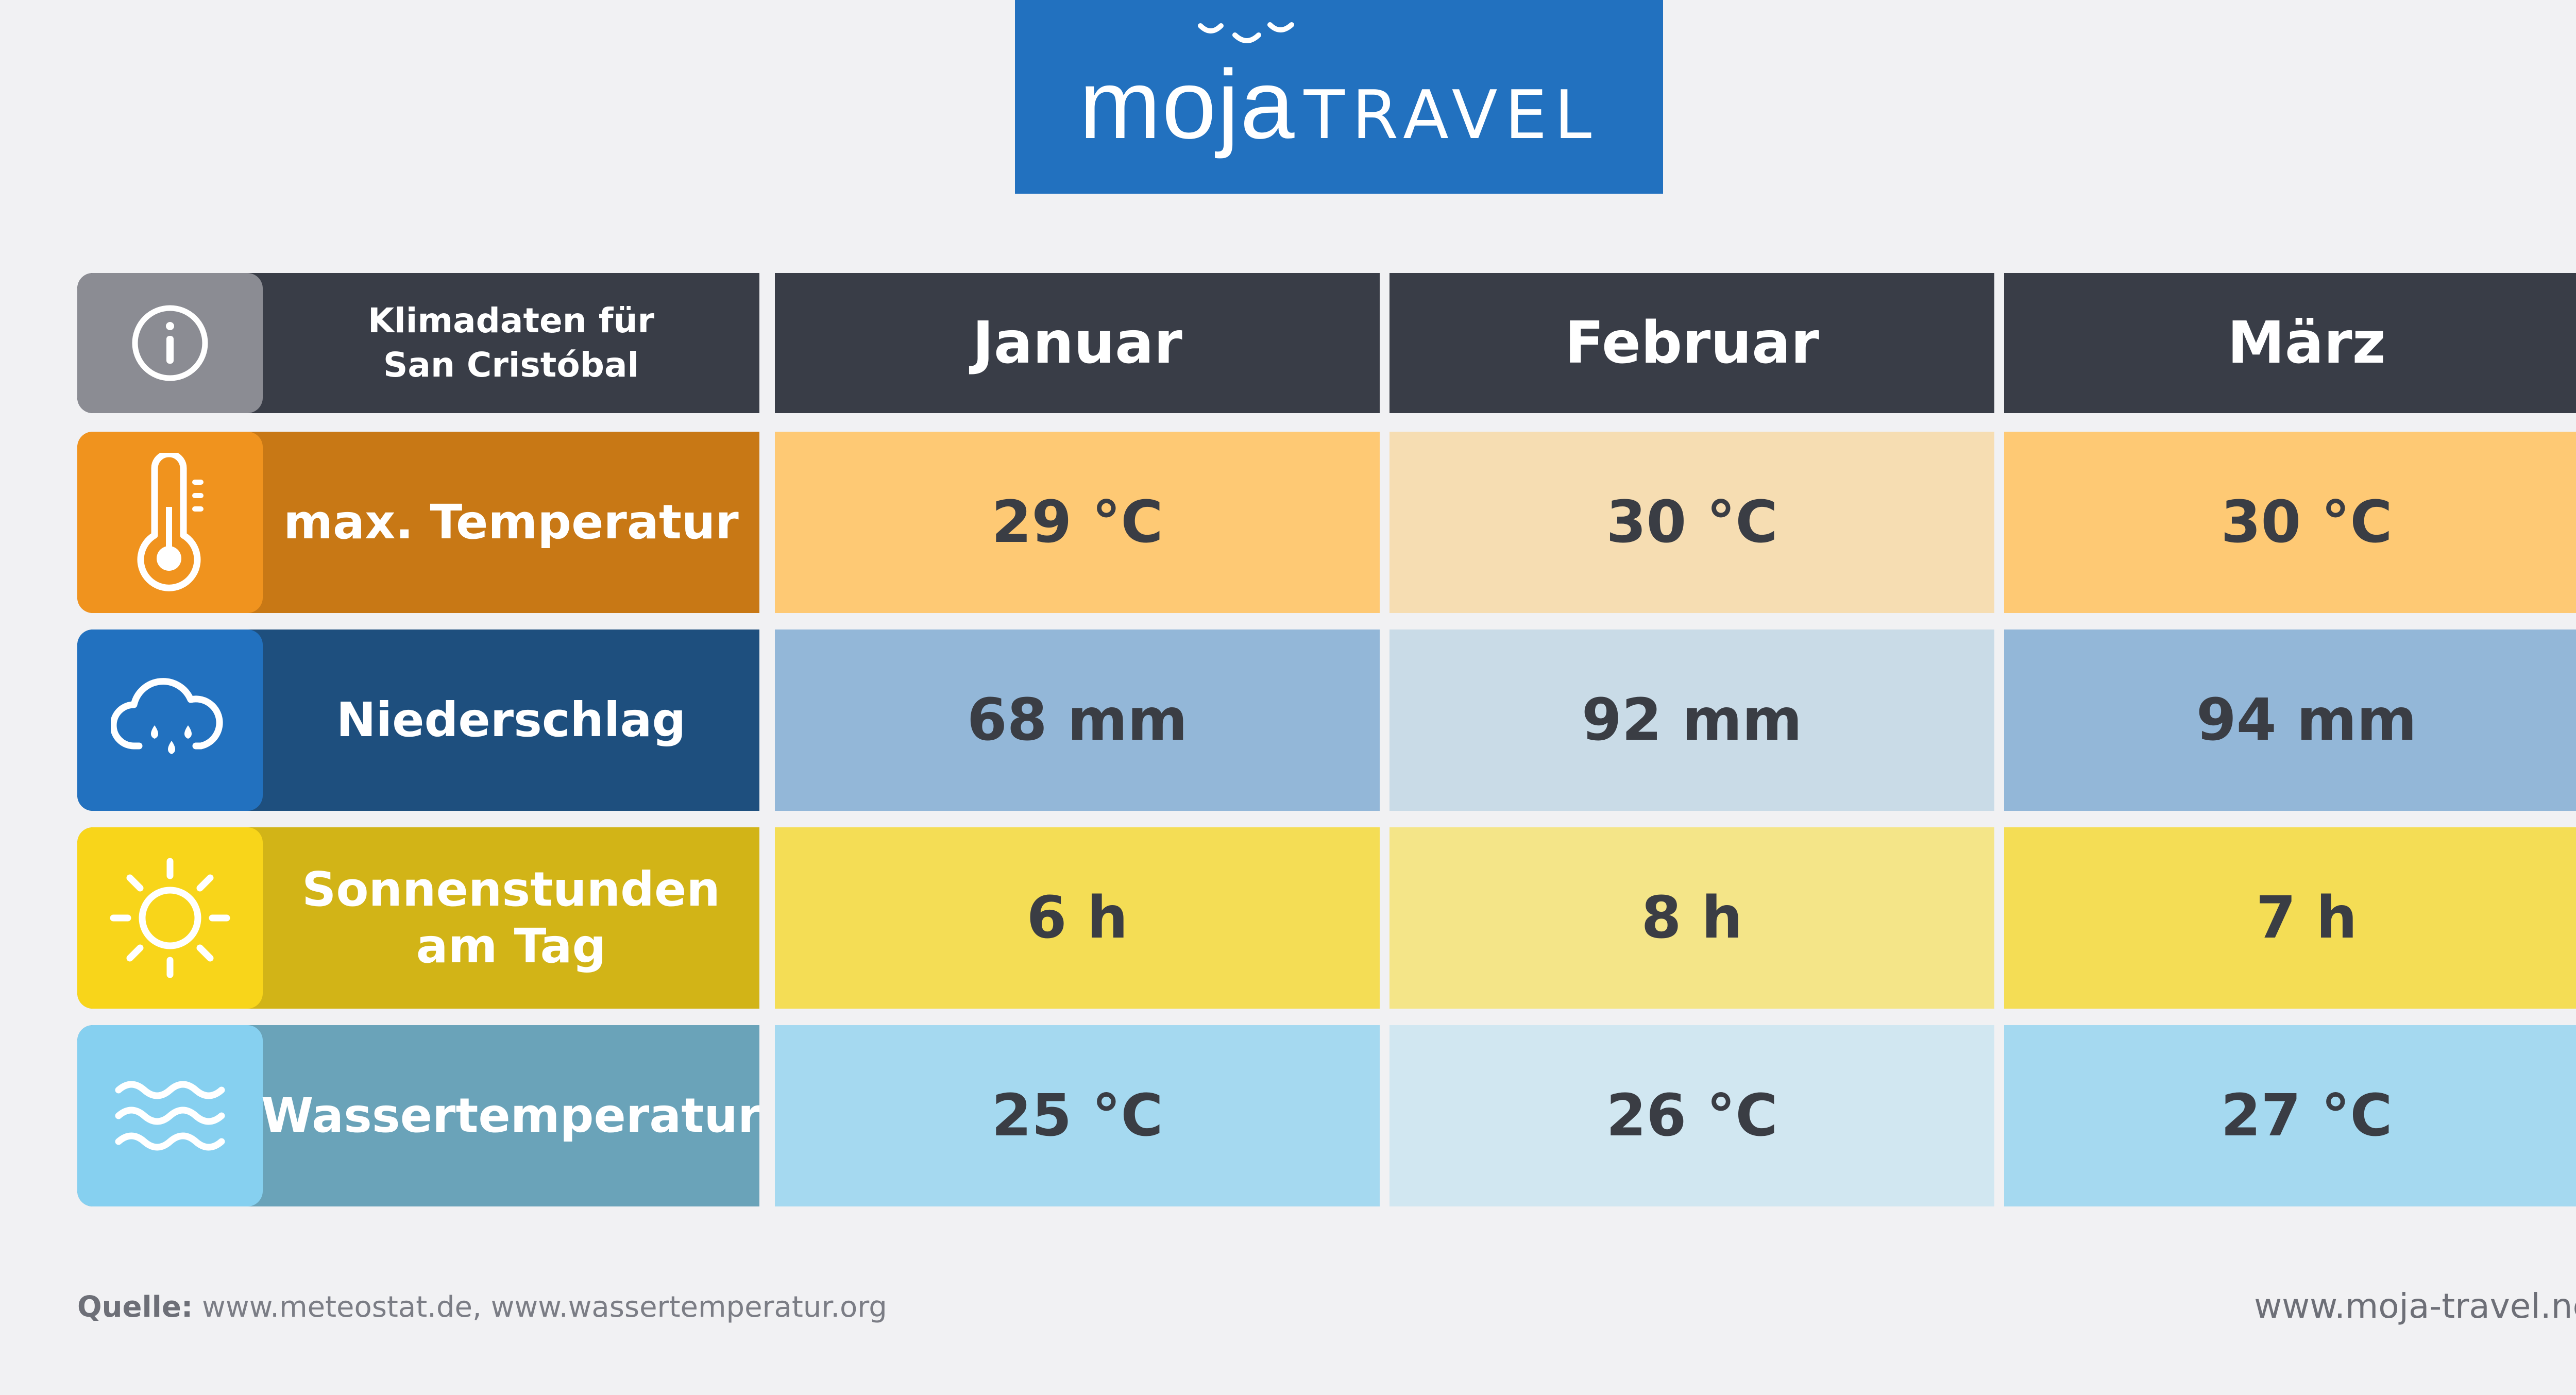  I want to click on water-temperature-march: 27 °C, so click(2290, 1115).